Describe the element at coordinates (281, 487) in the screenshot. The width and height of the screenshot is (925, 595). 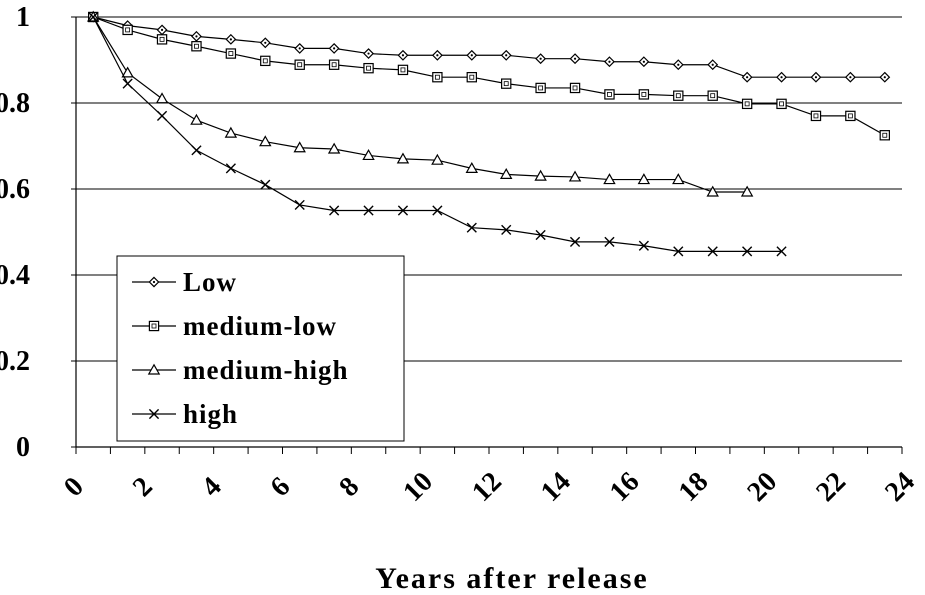
I see `x-tick-label-6: 6` at that location.